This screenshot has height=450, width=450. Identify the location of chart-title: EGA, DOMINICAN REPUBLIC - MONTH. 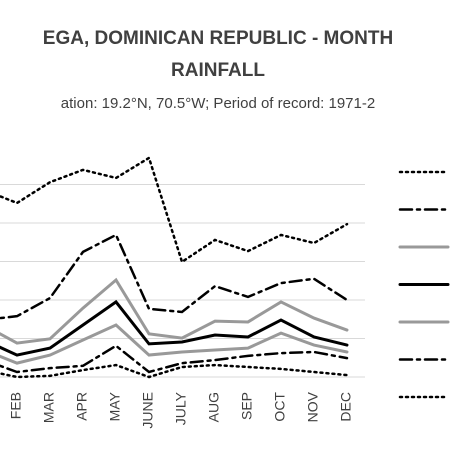
(218, 38).